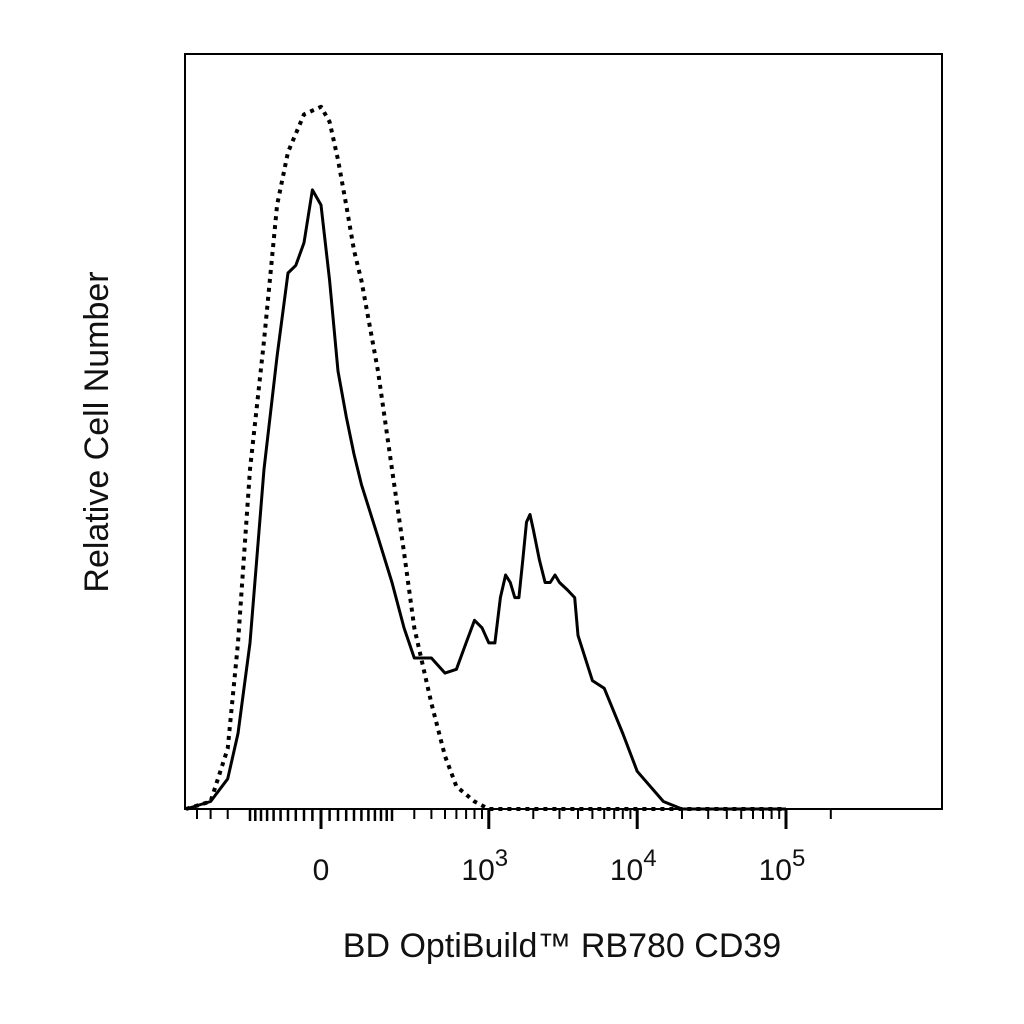 This screenshot has height=1024, width=1024. I want to click on x-tick-label: 10⁴, so click(633, 866).